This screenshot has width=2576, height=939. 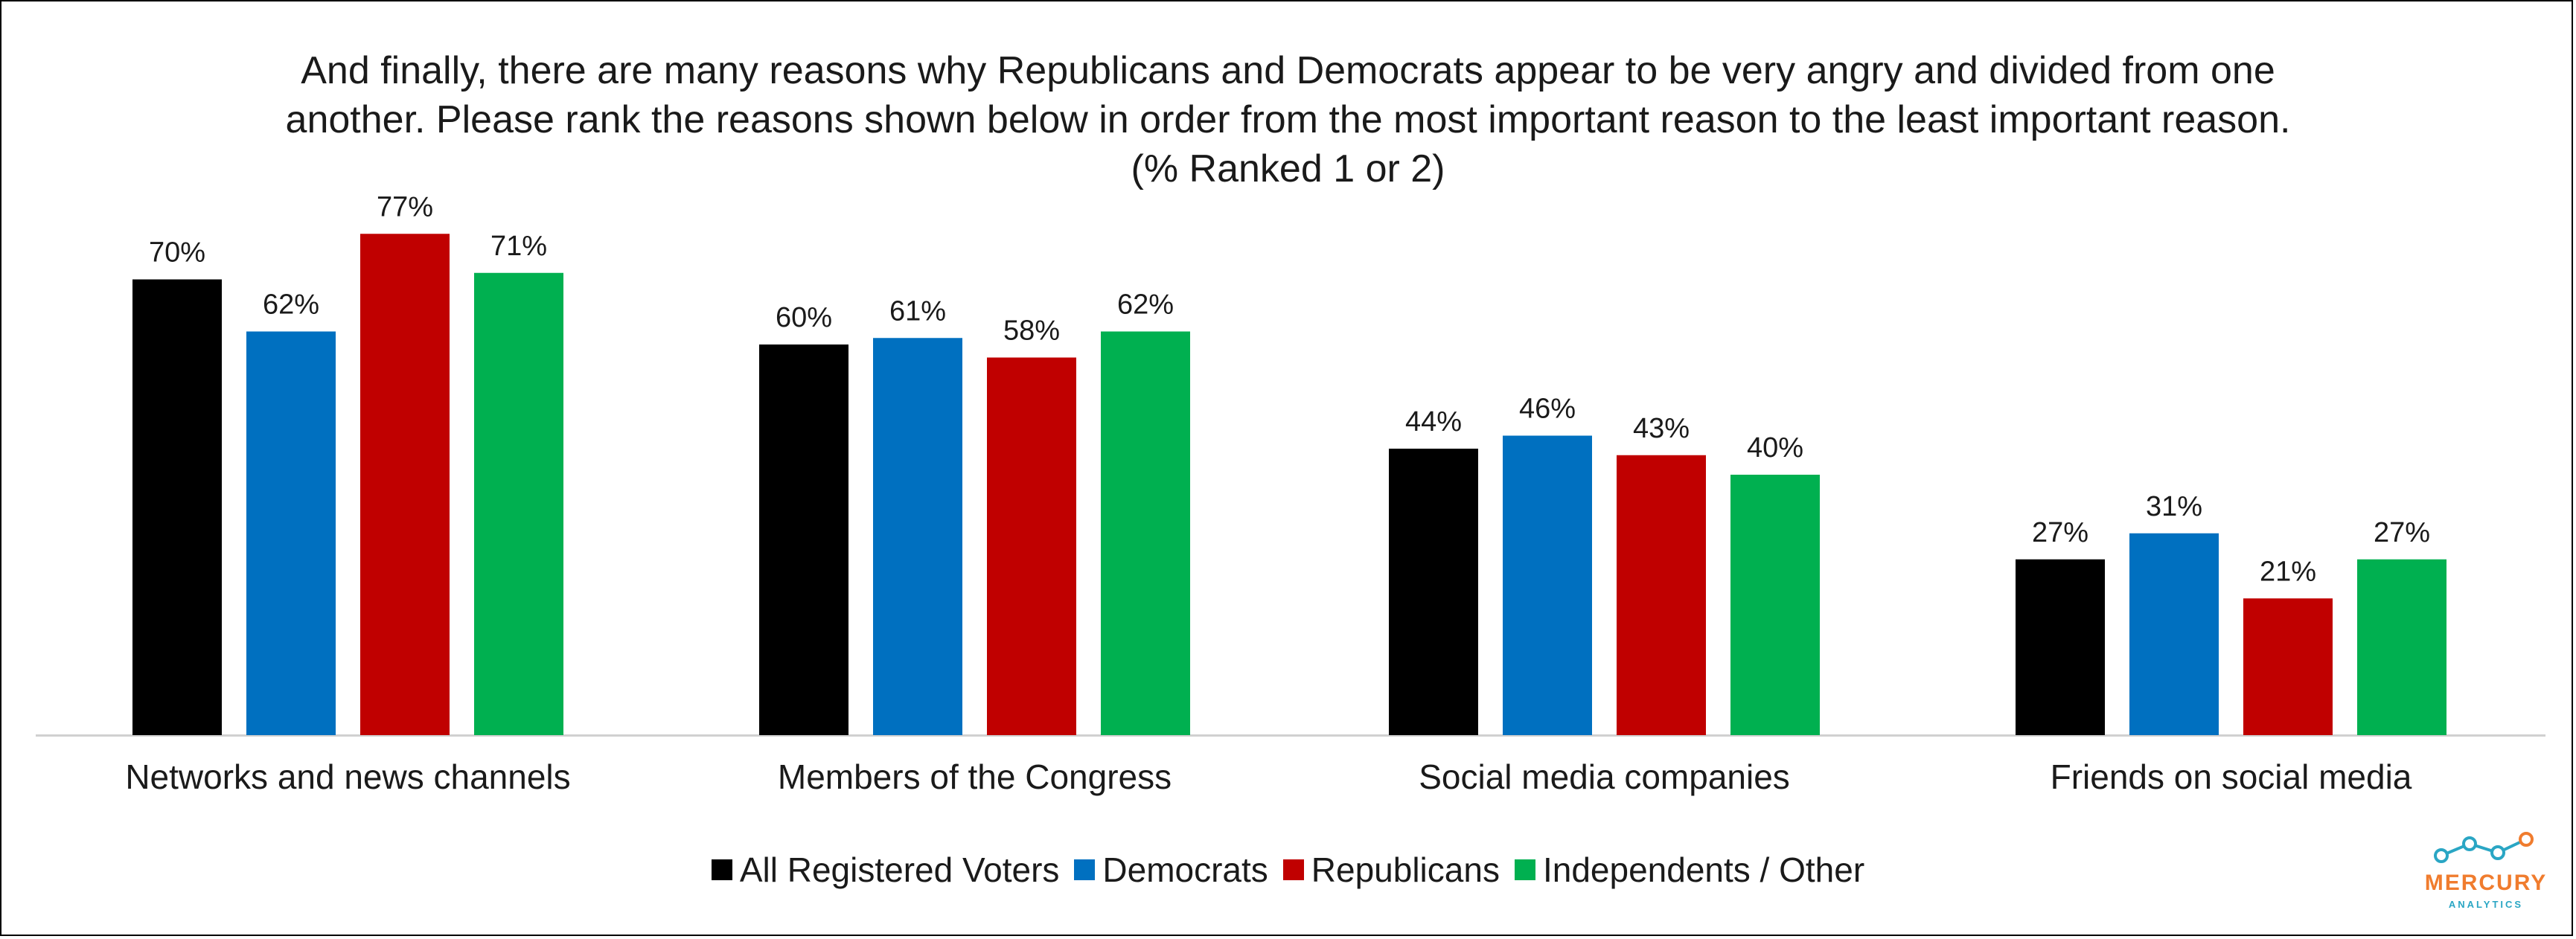 I want to click on logo-name: MERCURY, so click(x=2486, y=883).